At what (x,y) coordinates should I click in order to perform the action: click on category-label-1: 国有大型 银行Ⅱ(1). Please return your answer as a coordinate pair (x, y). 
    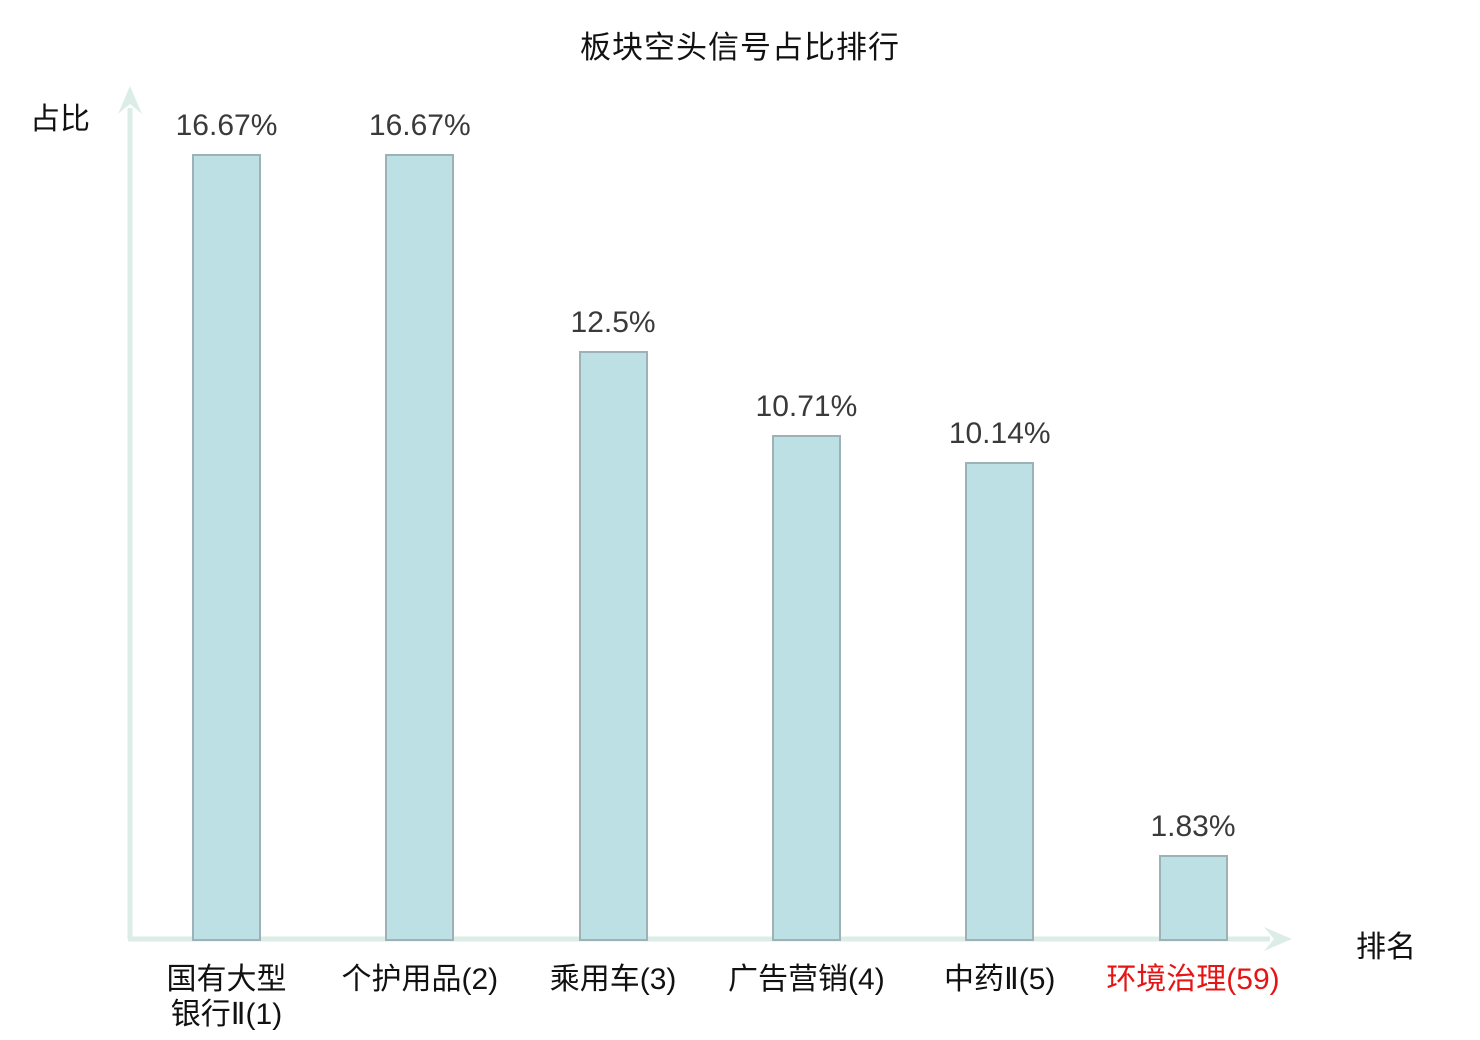
    Looking at the image, I should click on (226, 997).